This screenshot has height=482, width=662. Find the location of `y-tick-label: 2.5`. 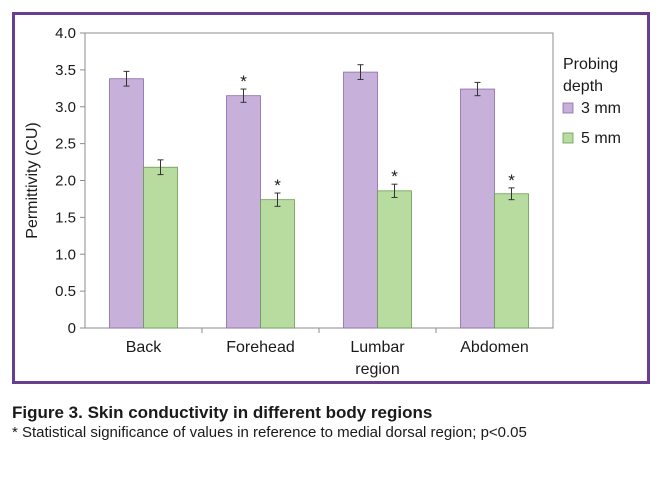

y-tick-label: 2.5 is located at coordinates (65, 144).